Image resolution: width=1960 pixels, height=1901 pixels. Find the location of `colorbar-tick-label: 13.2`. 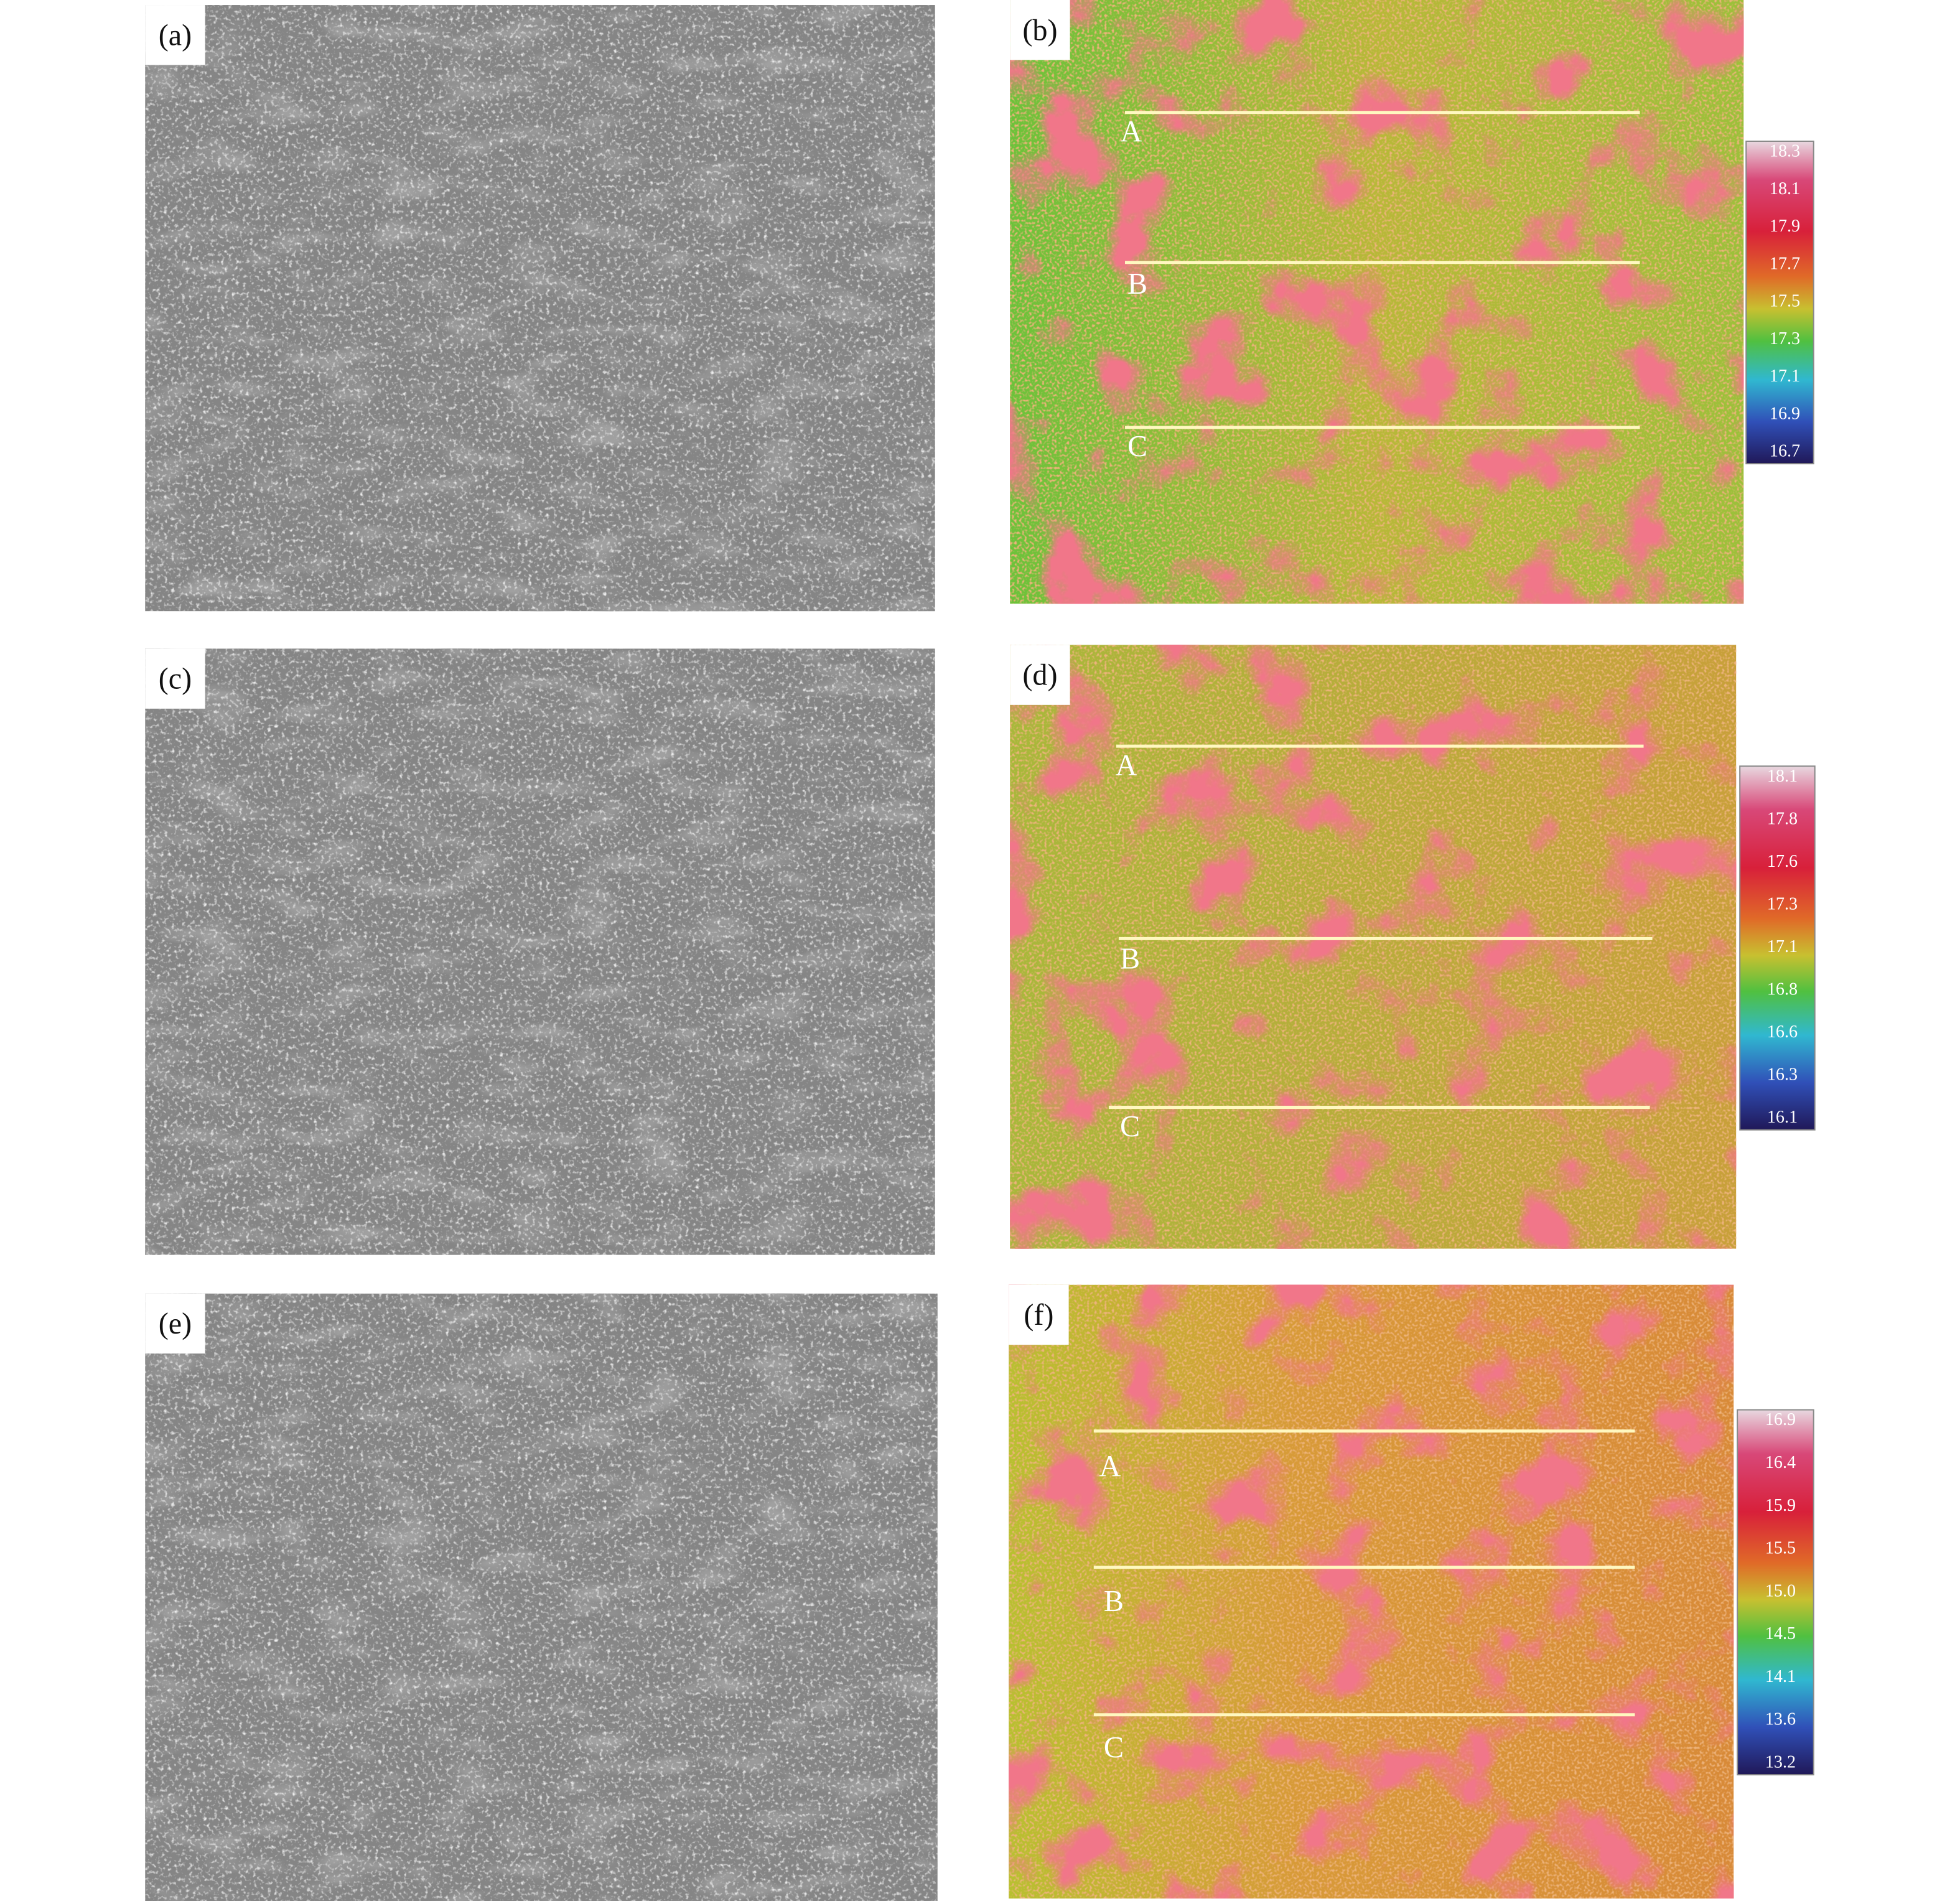

colorbar-tick-label: 13.2 is located at coordinates (1781, 1762).